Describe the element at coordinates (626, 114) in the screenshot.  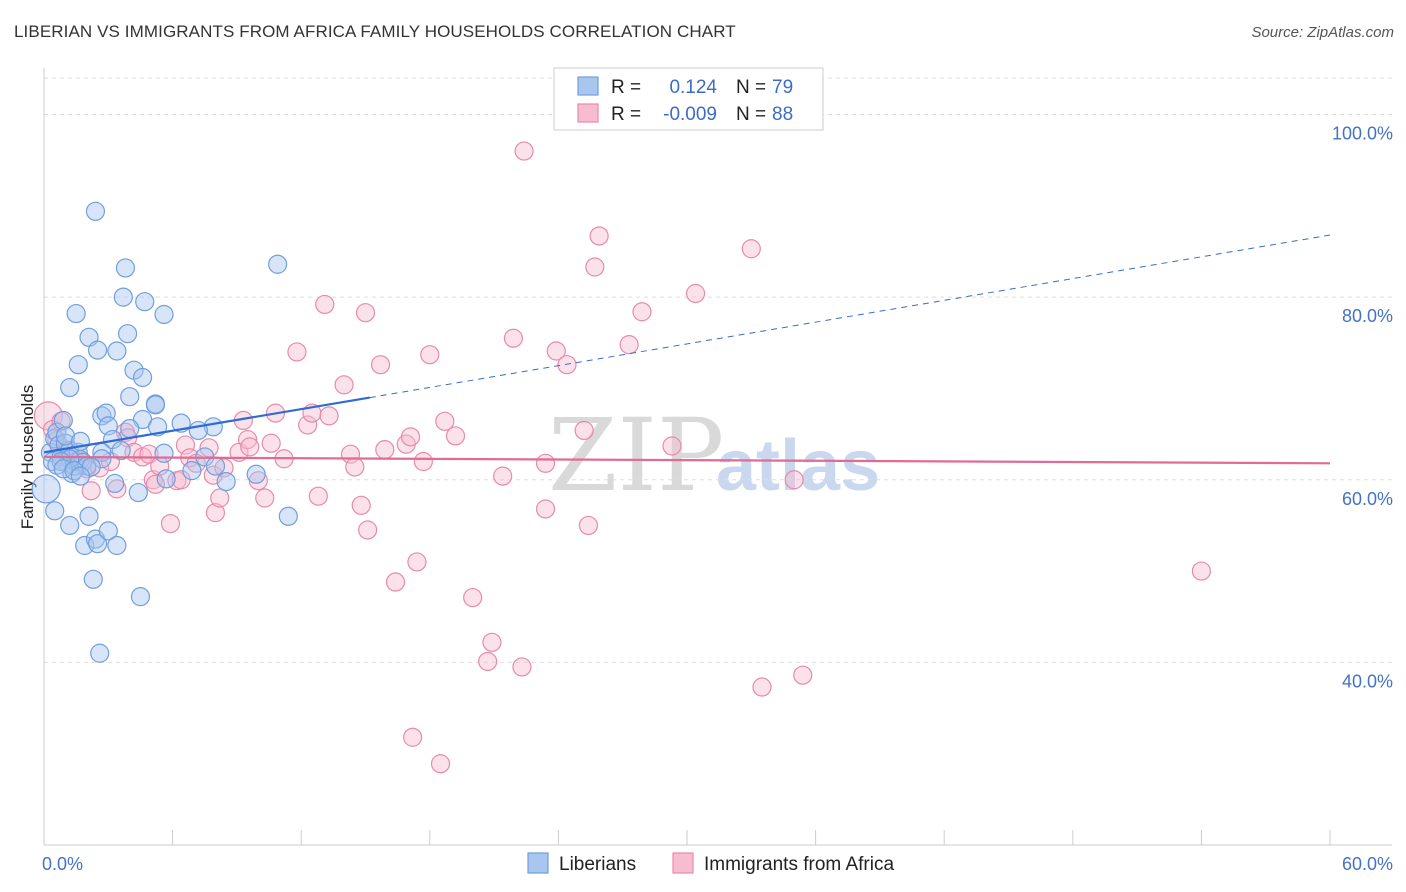
I see `legend-r-label-2: R =` at that location.